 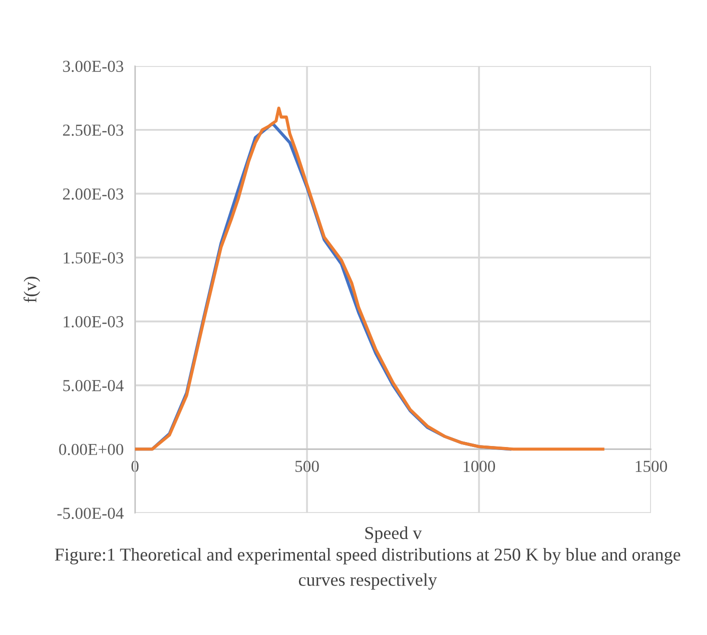 I want to click on x-axis-title: Speed v, so click(x=393, y=534).